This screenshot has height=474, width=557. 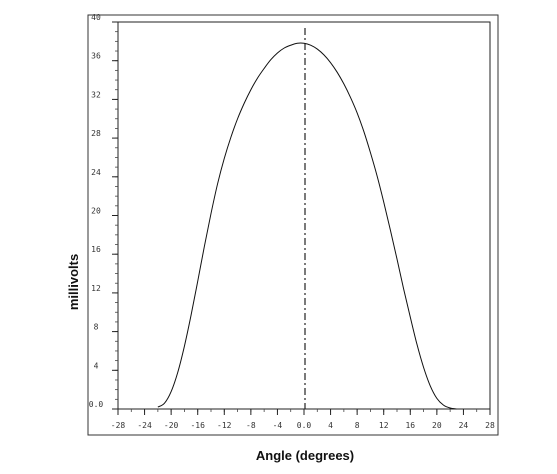 What do you see at coordinates (278, 425) in the screenshot?
I see `x-tick-label: -4` at bounding box center [278, 425].